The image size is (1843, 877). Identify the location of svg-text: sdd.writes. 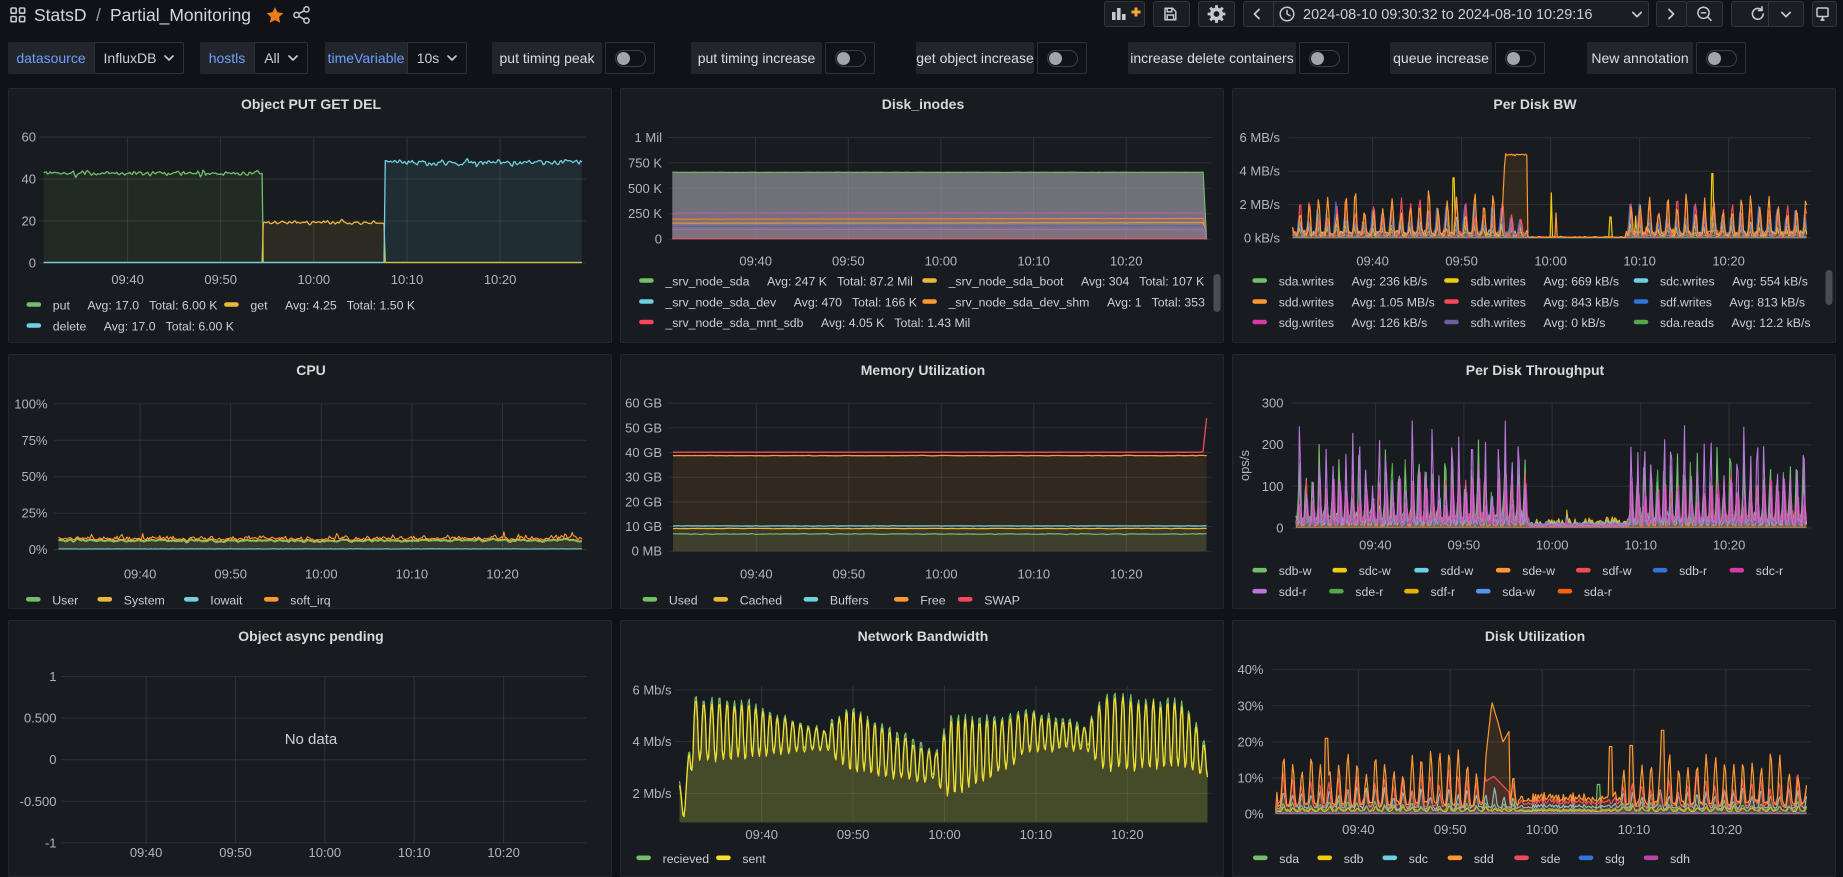
(1306, 303).